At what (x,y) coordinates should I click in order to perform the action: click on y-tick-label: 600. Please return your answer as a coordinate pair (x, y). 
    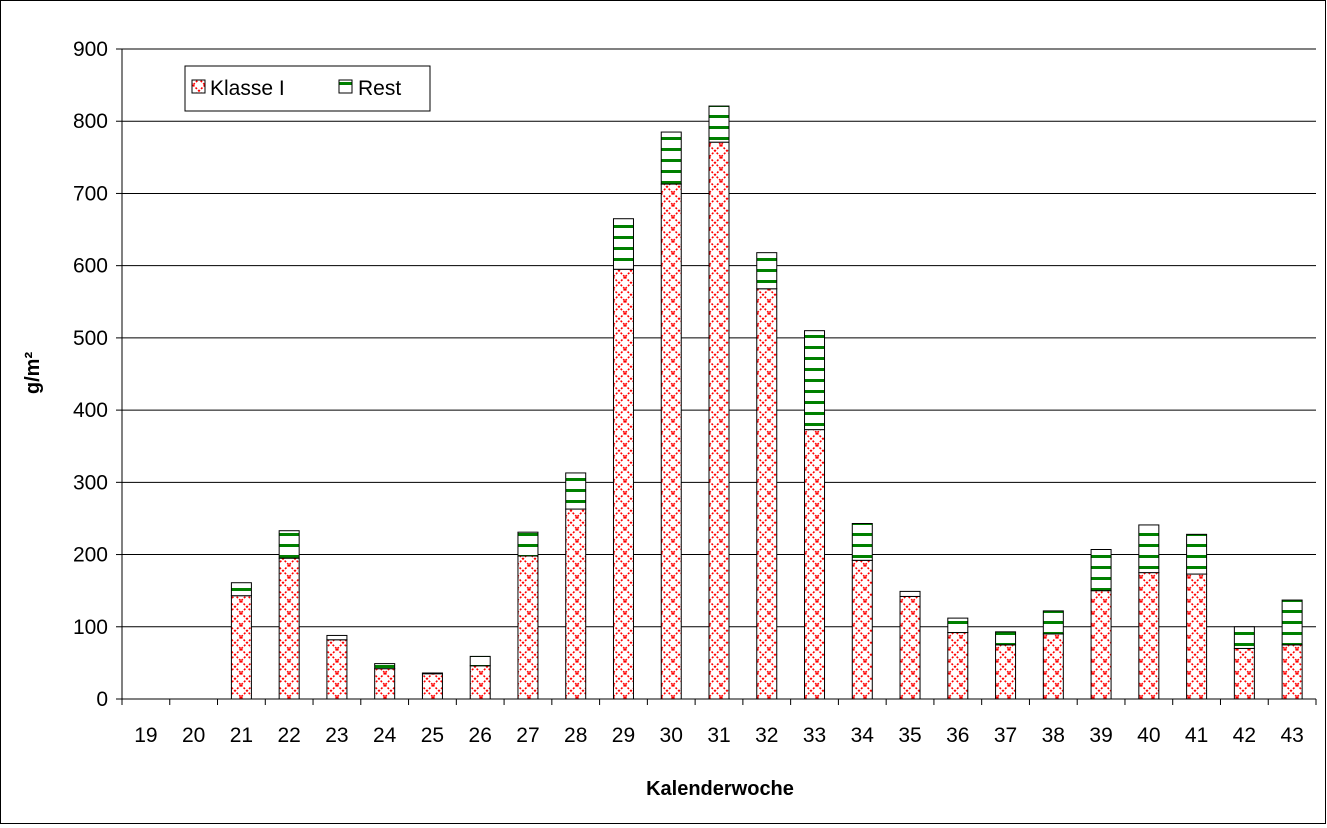
    Looking at the image, I should click on (90, 266).